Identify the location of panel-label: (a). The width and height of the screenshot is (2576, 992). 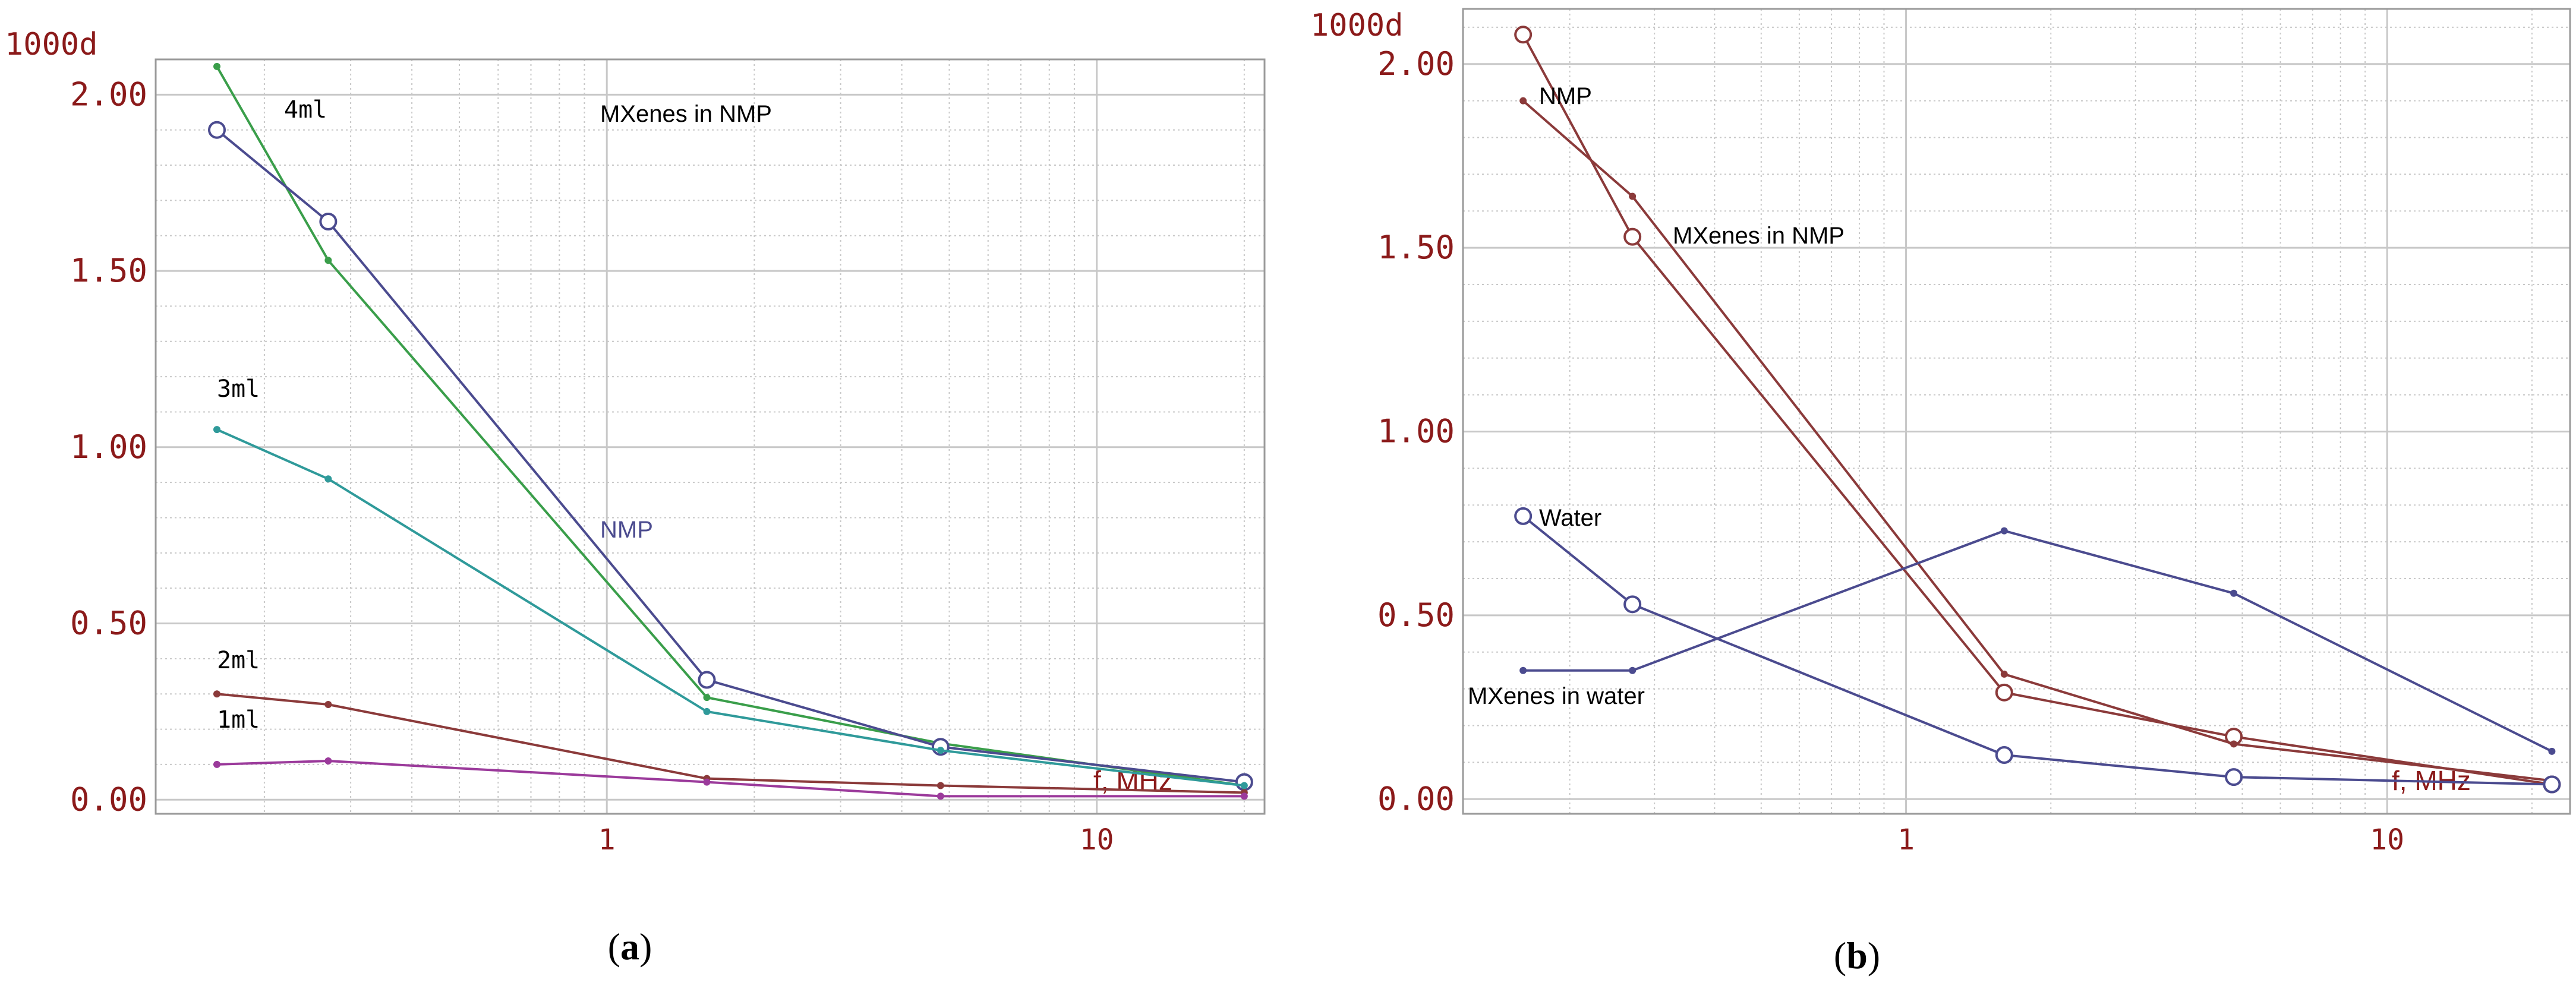
(630, 946).